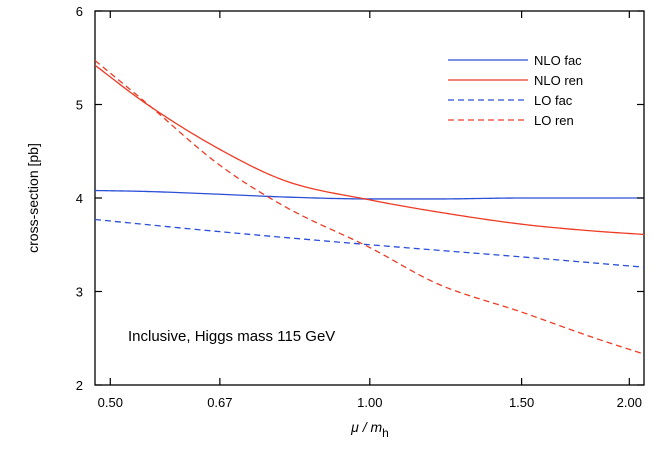  I want to click on legend-label-nlo-fac: NLO fac, so click(558, 60).